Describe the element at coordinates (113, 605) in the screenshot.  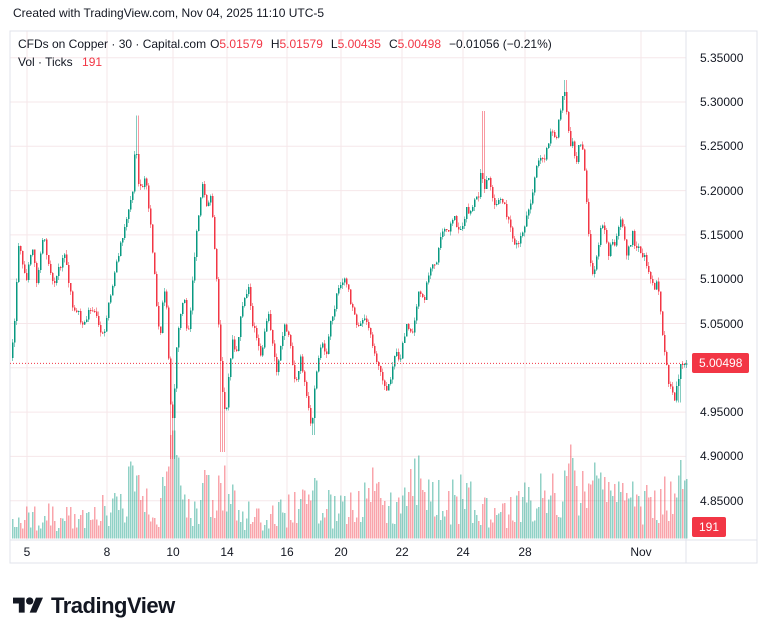
I see `brand-wordmark: TradingView` at that location.